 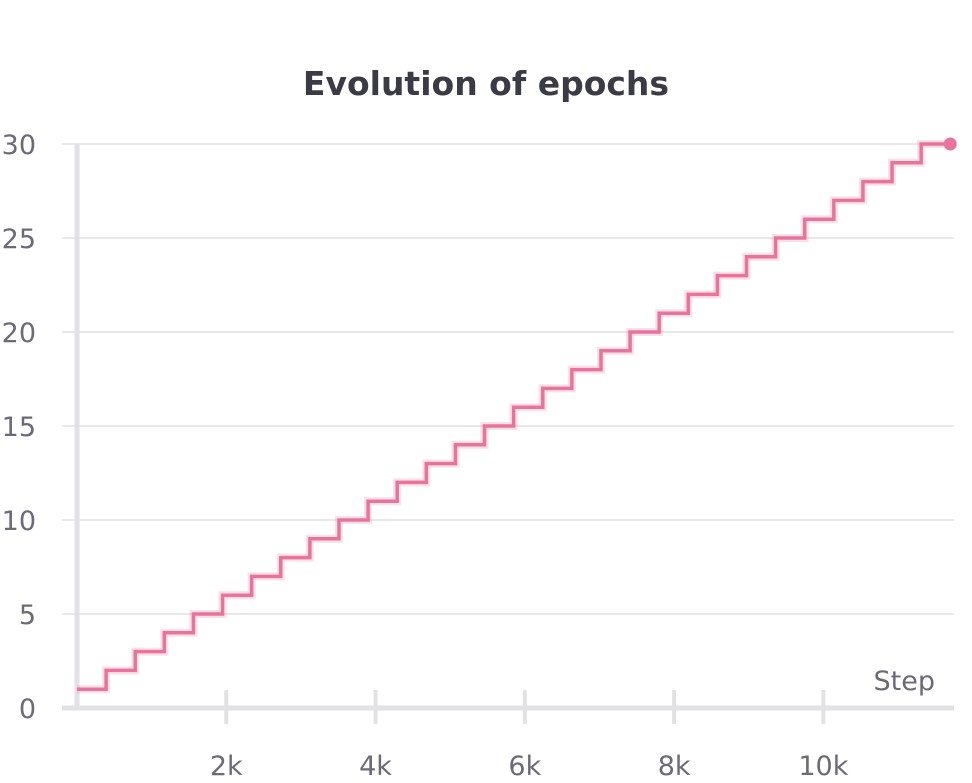 I want to click on x-tick-label: 2k, so click(x=226, y=766).